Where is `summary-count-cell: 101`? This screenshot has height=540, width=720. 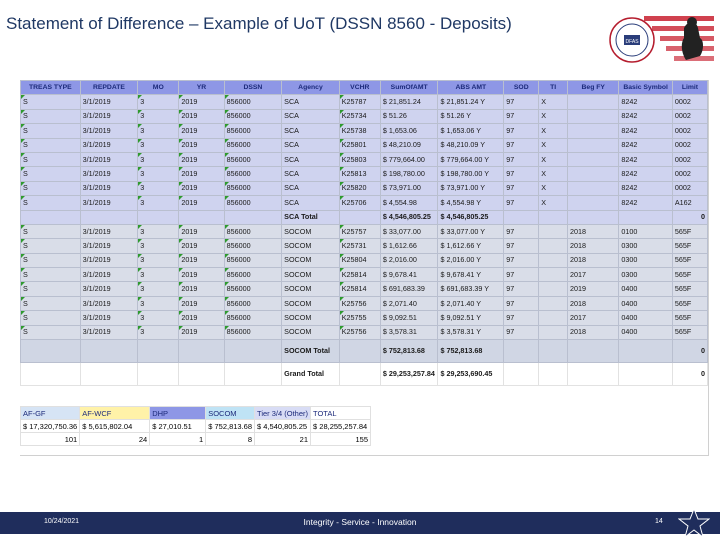 summary-count-cell: 101 is located at coordinates (50, 439).